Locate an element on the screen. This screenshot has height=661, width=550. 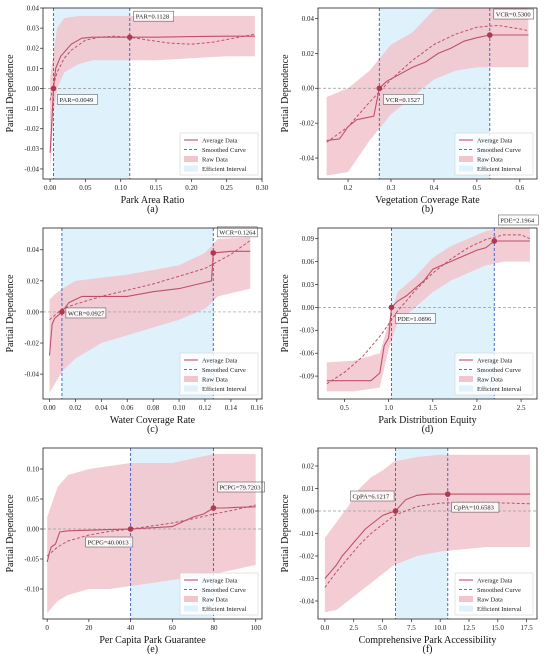
x-tick-label: 0.5 is located at coordinates (477, 188).